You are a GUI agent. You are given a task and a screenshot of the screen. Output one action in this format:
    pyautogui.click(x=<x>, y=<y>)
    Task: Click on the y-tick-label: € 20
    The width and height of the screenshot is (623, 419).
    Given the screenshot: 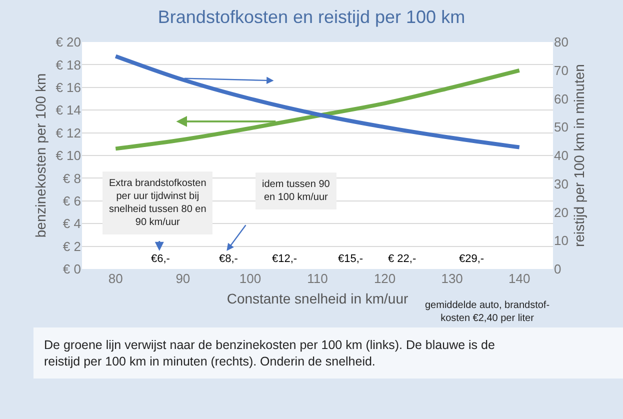 What is the action you would take?
    pyautogui.click(x=68, y=42)
    